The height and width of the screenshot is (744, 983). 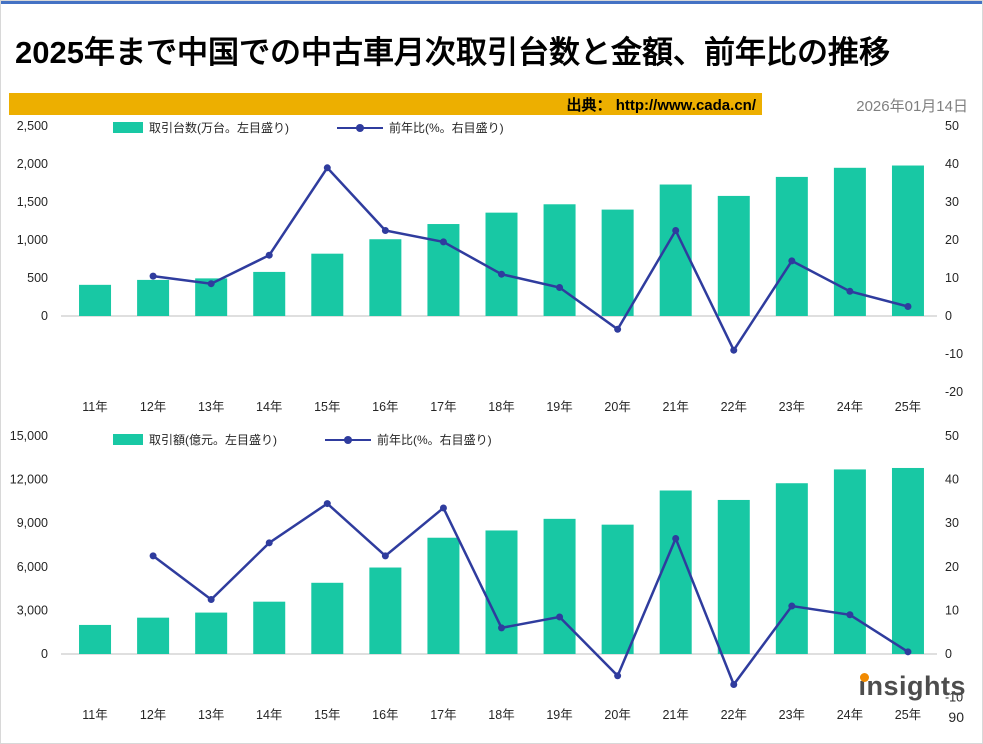 I want to click on svg-text: 500, so click(x=37, y=278).